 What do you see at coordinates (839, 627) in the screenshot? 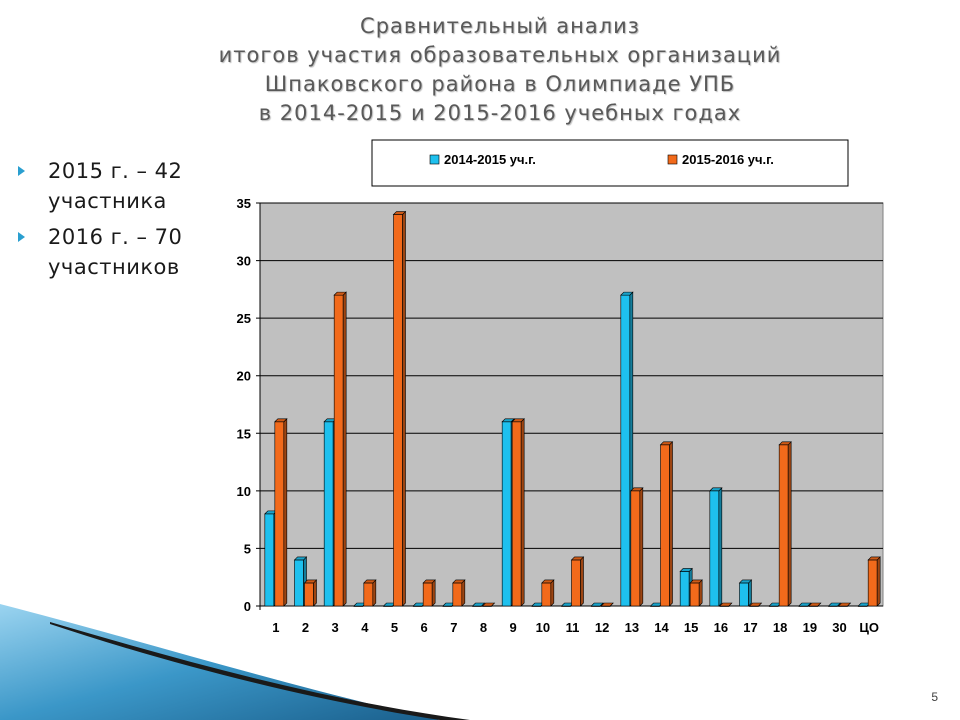
I see `x-tick-label: 30` at bounding box center [839, 627].